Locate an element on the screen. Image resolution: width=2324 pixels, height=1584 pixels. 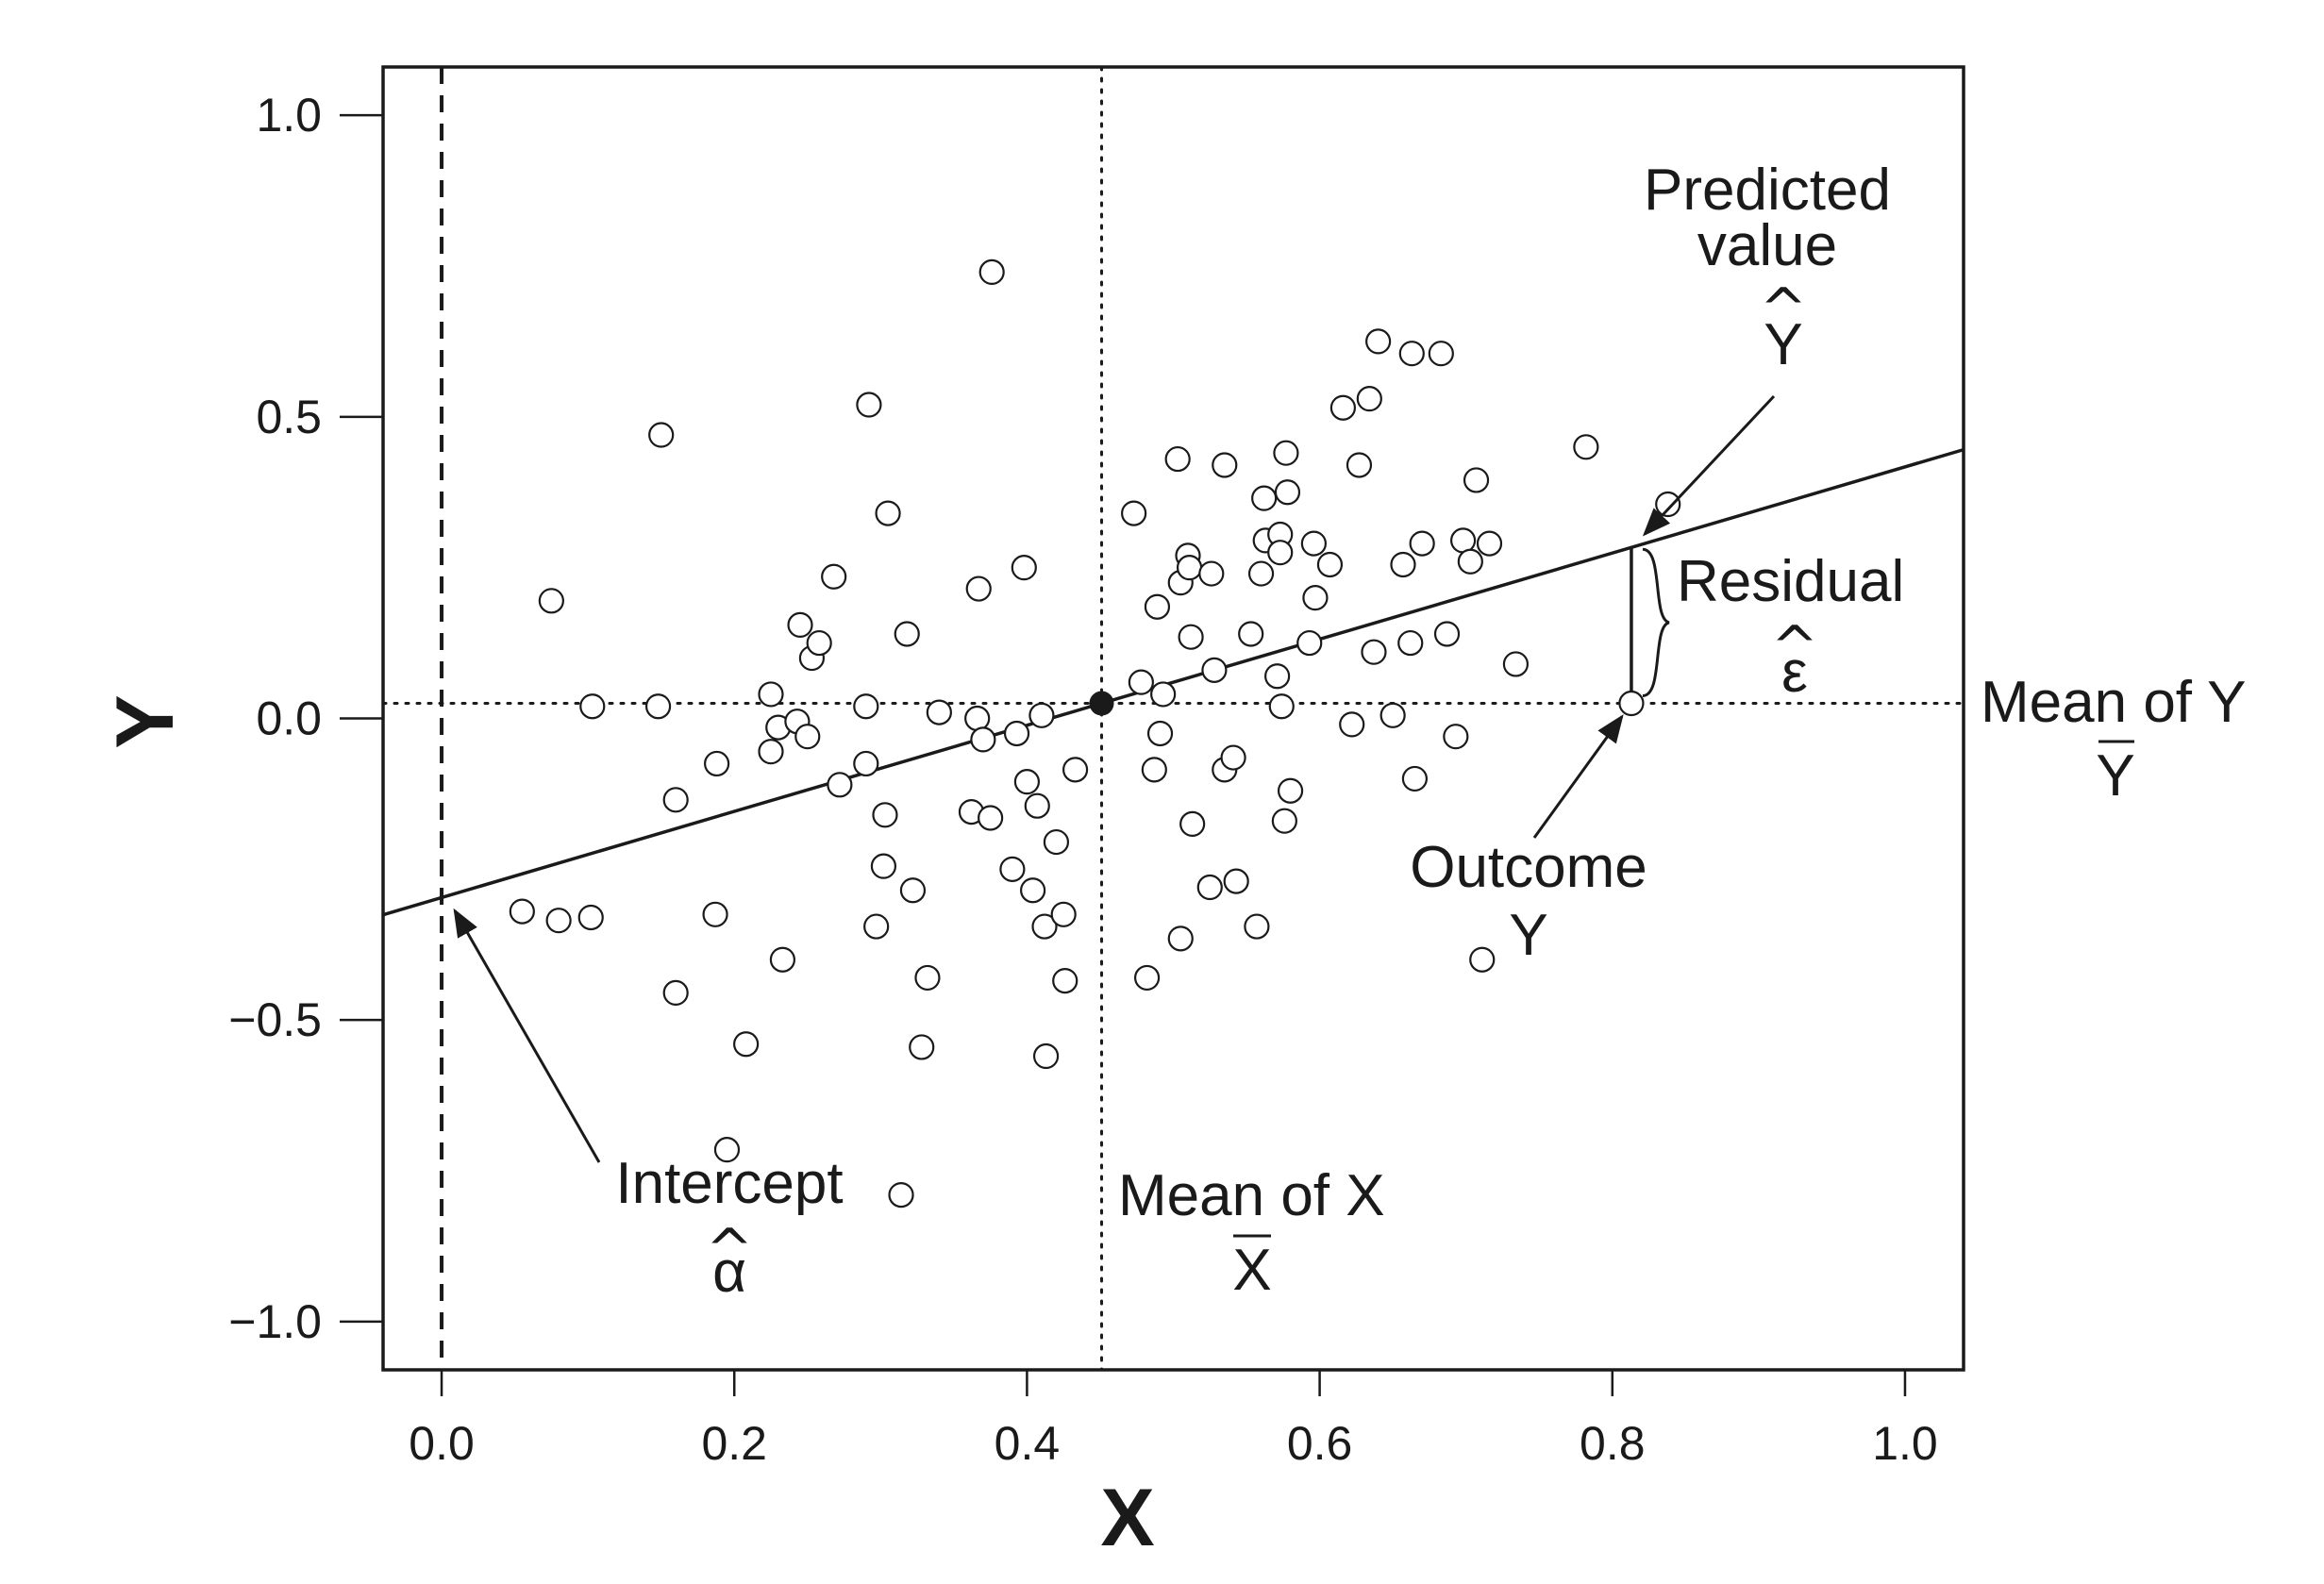
intercept-arrow is located at coordinates (527, 1035).